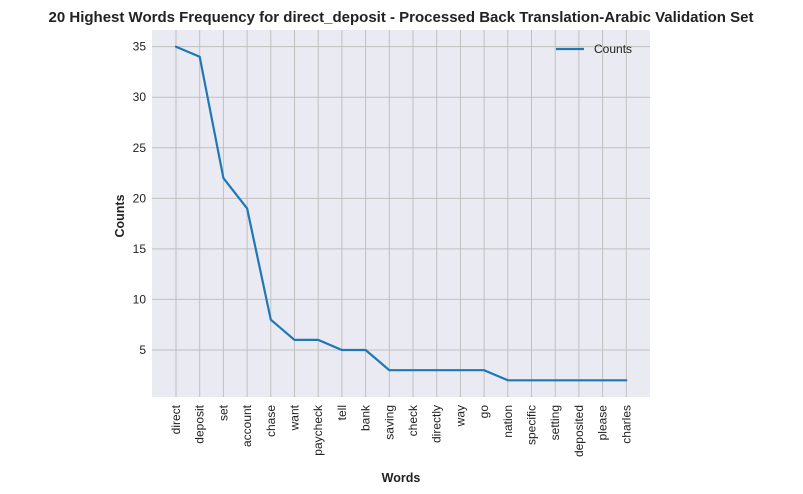 The image size is (803, 494). What do you see at coordinates (342, 412) in the screenshot?
I see `x-tick-label: tell` at bounding box center [342, 412].